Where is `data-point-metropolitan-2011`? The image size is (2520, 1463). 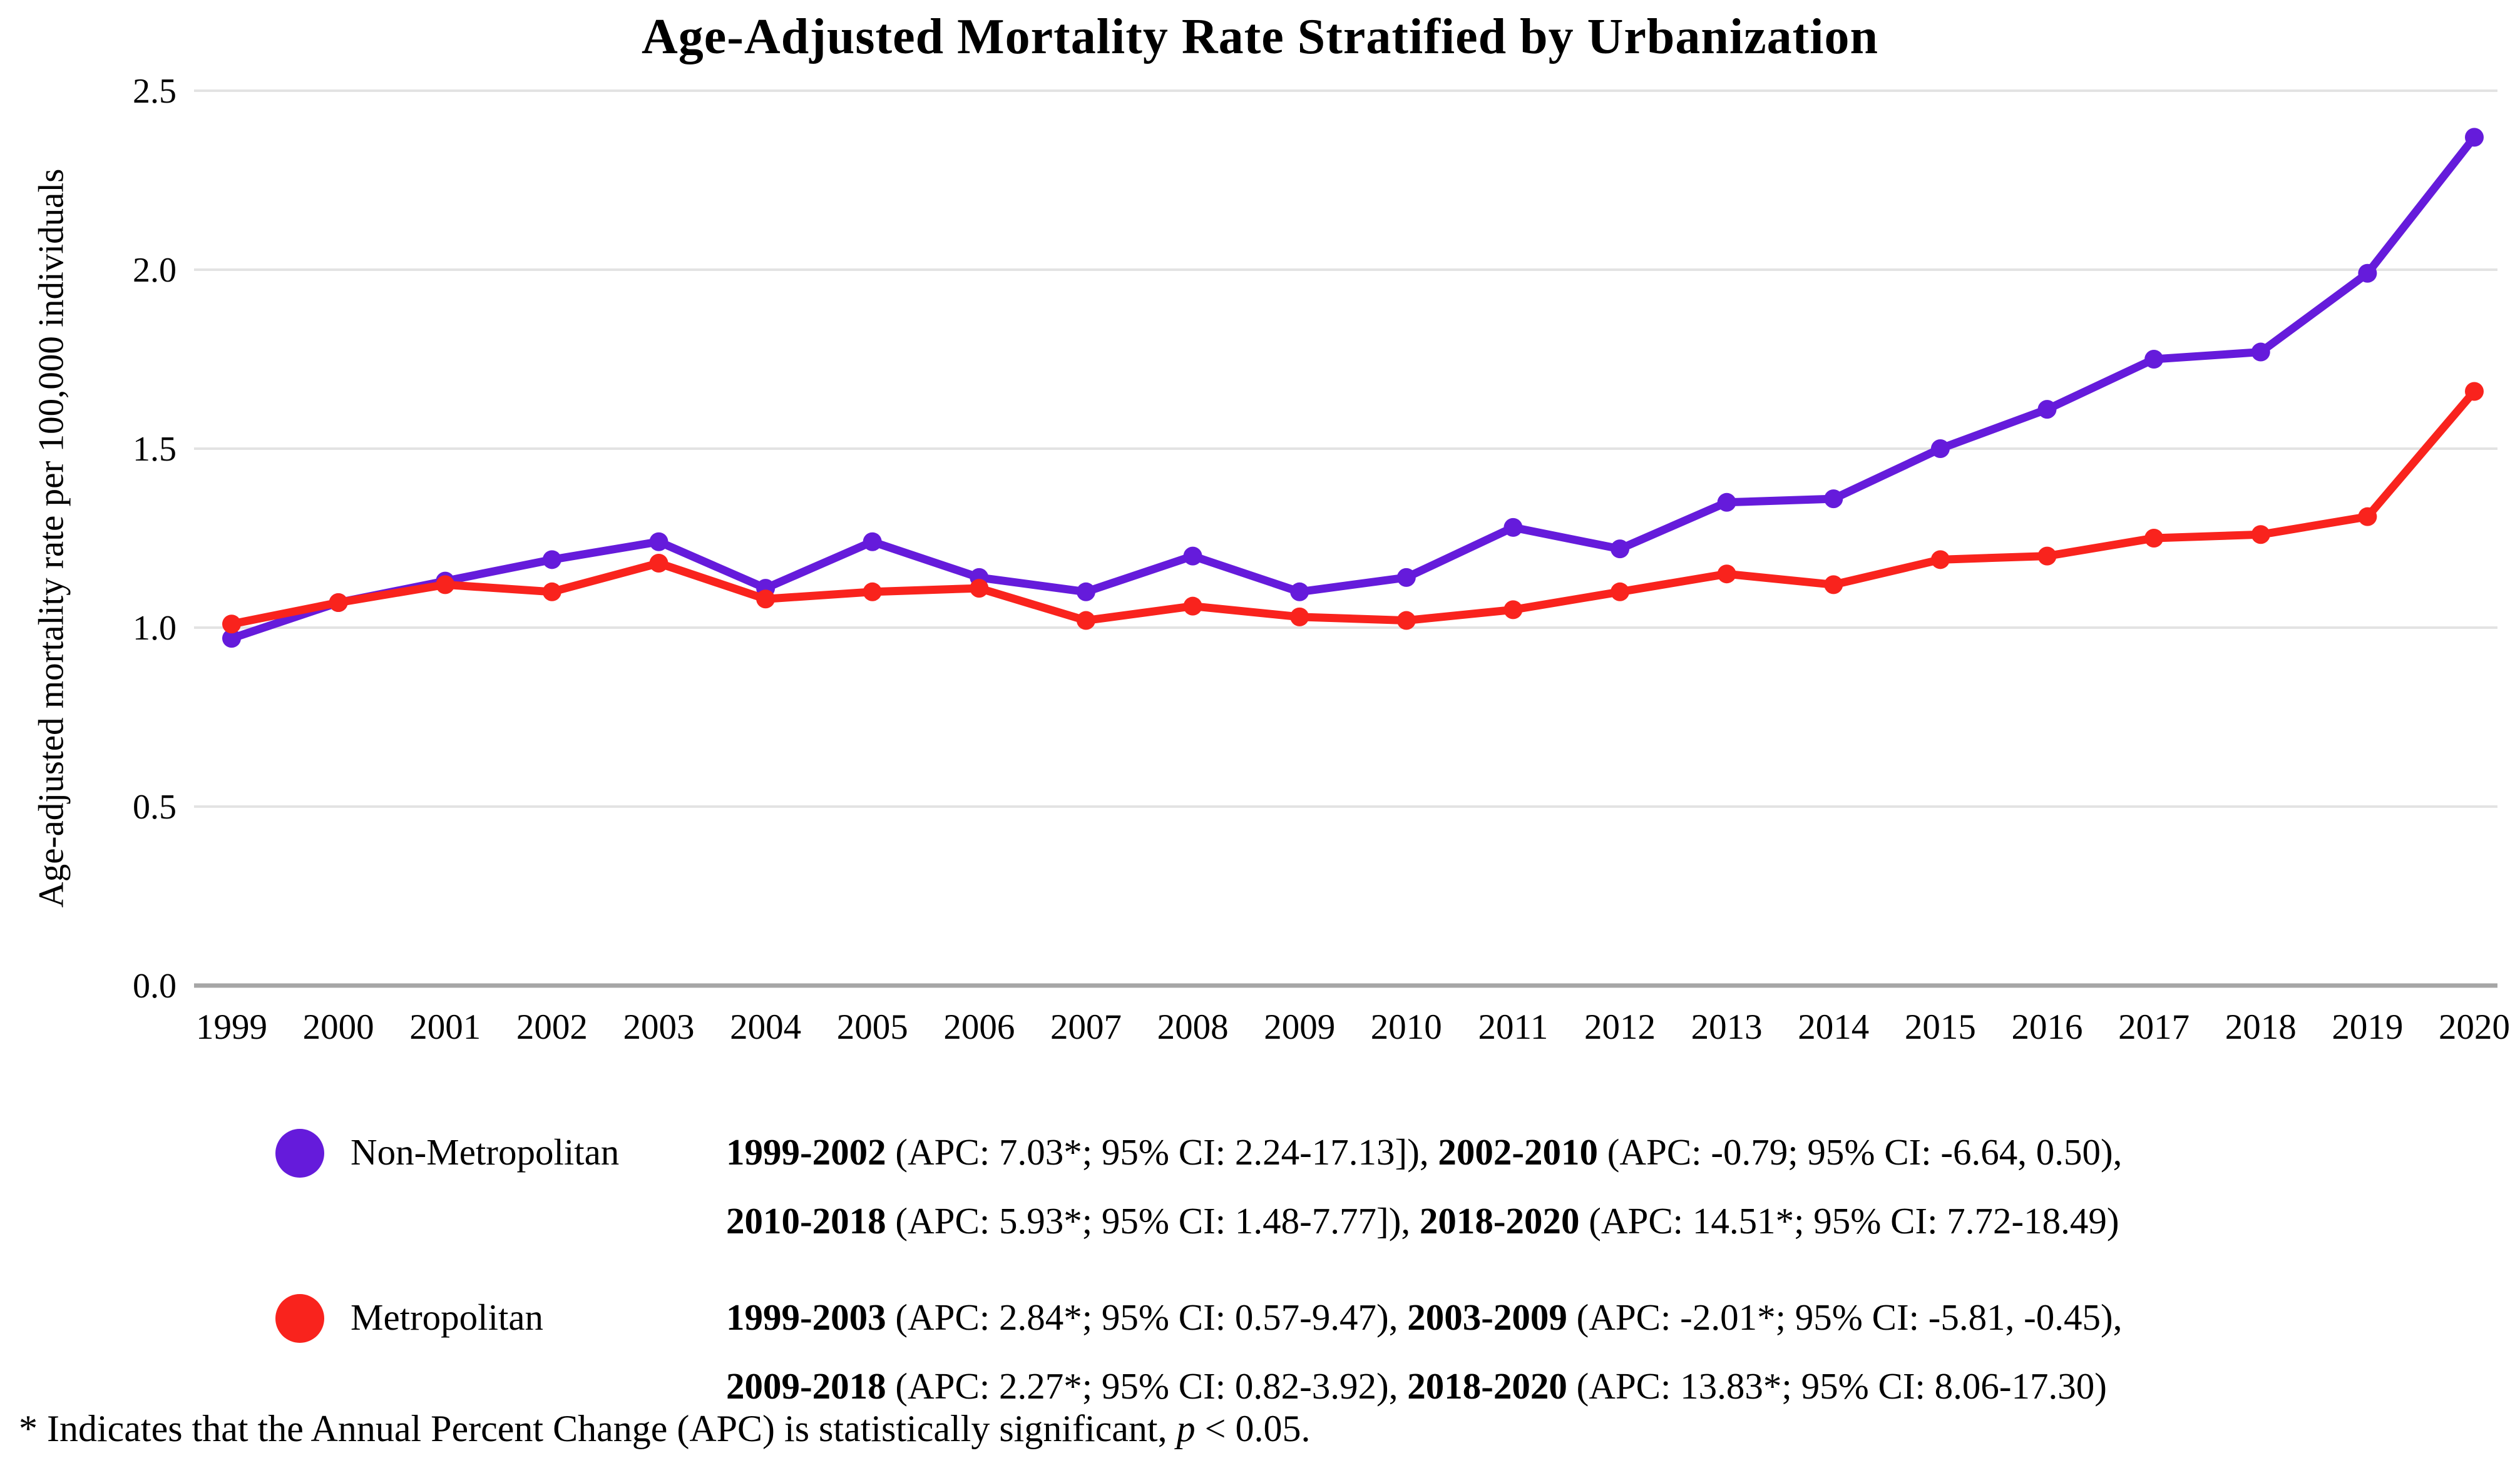 data-point-metropolitan-2011 is located at coordinates (1513, 609).